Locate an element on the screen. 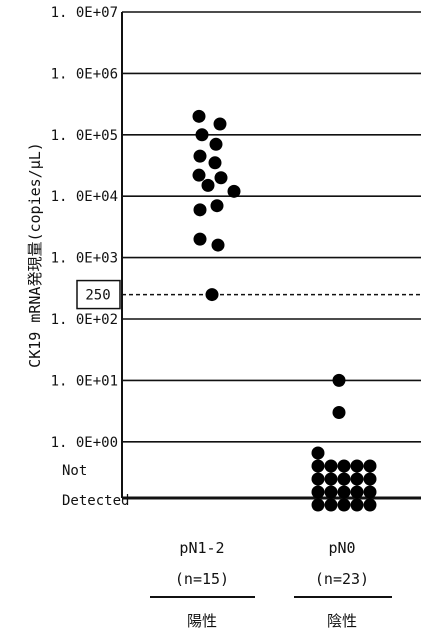 Image resolution: width=423 pixels, height=634 pixels. group-jp-pn12: 陽性 is located at coordinates (202, 621).